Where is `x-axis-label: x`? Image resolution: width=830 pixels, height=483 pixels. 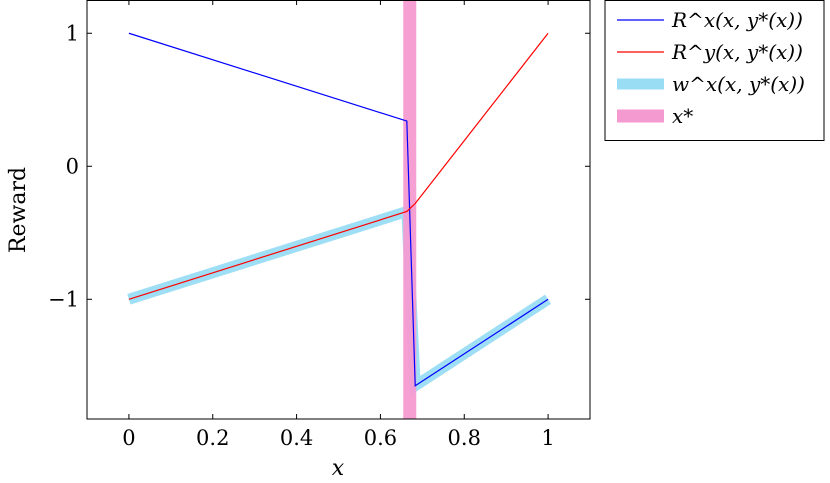 x-axis-label: x is located at coordinates (338, 468).